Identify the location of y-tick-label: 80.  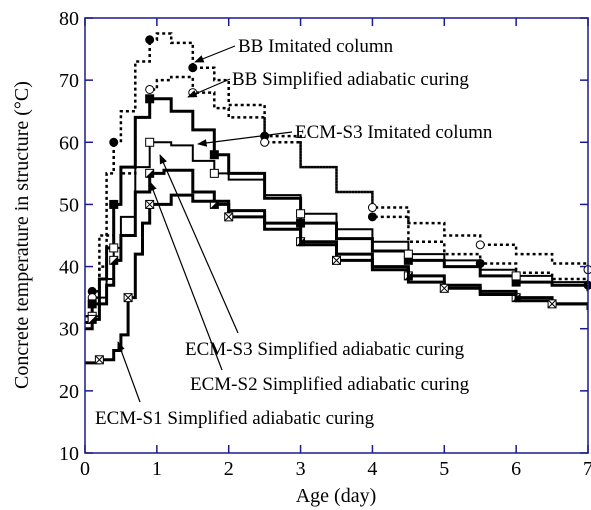
(69, 19).